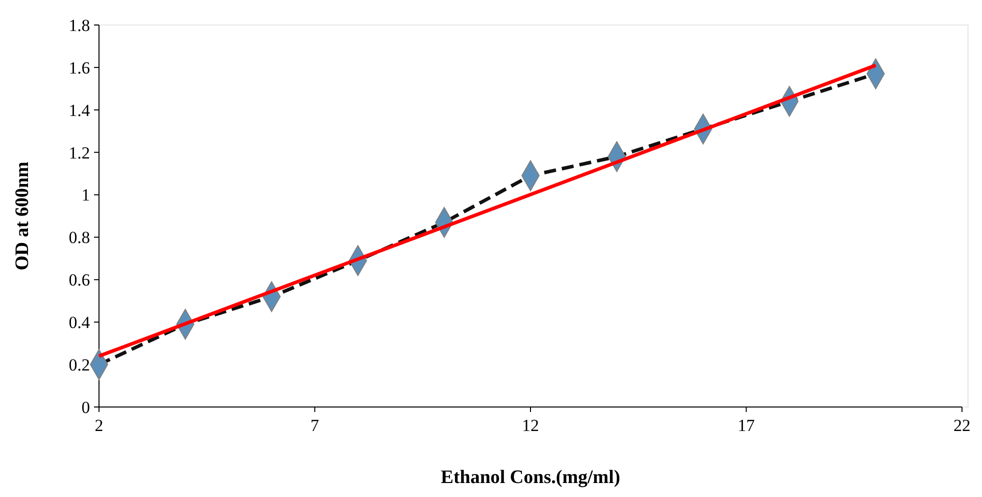  What do you see at coordinates (747, 425) in the screenshot?
I see `x-tick-label: 17` at bounding box center [747, 425].